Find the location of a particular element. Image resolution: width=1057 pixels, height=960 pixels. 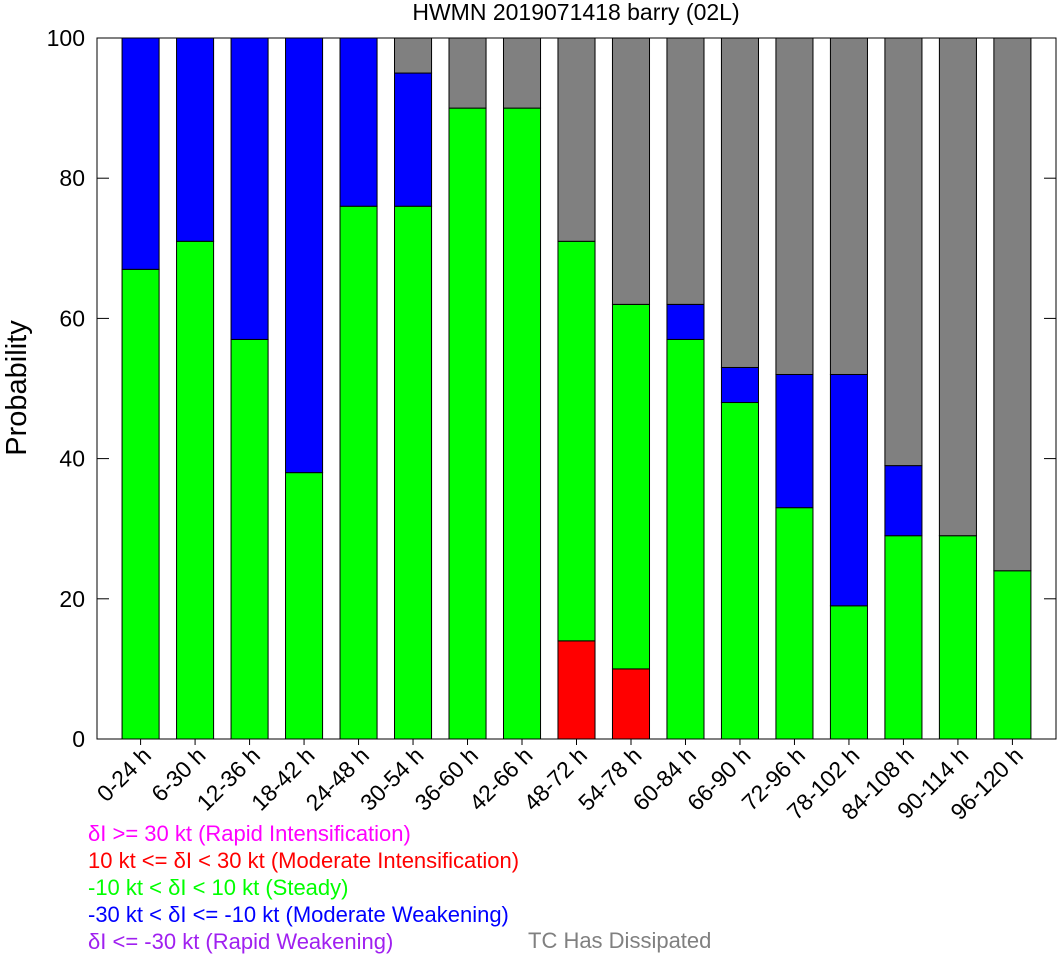

chart-title: HWMN 2019071418 barry (02L) is located at coordinates (575, 12).